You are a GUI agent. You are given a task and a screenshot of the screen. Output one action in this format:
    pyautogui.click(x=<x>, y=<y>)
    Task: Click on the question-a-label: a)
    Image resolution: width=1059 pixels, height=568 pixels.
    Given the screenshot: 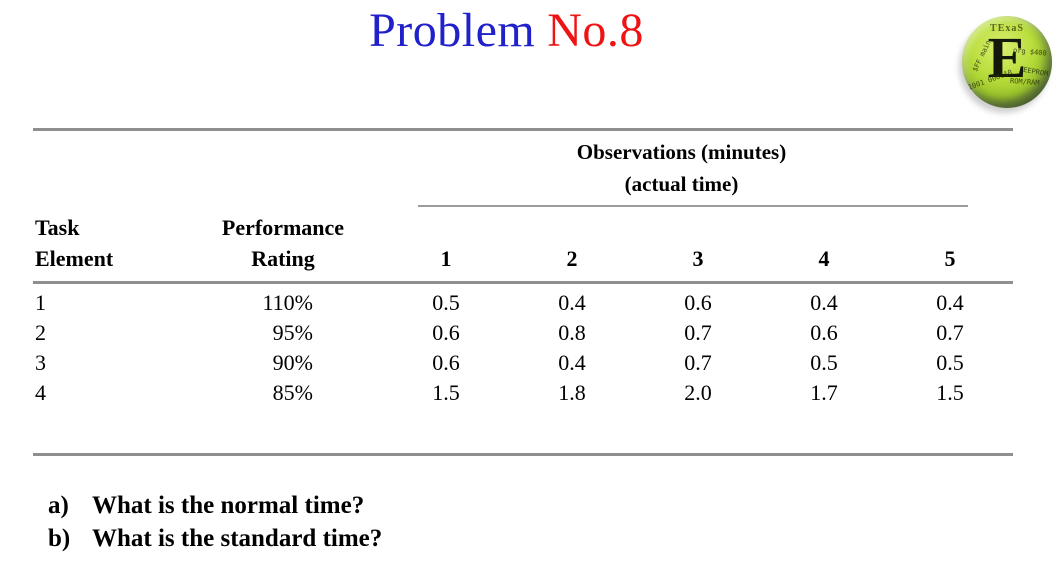 What is the action you would take?
    pyautogui.click(x=58, y=505)
    